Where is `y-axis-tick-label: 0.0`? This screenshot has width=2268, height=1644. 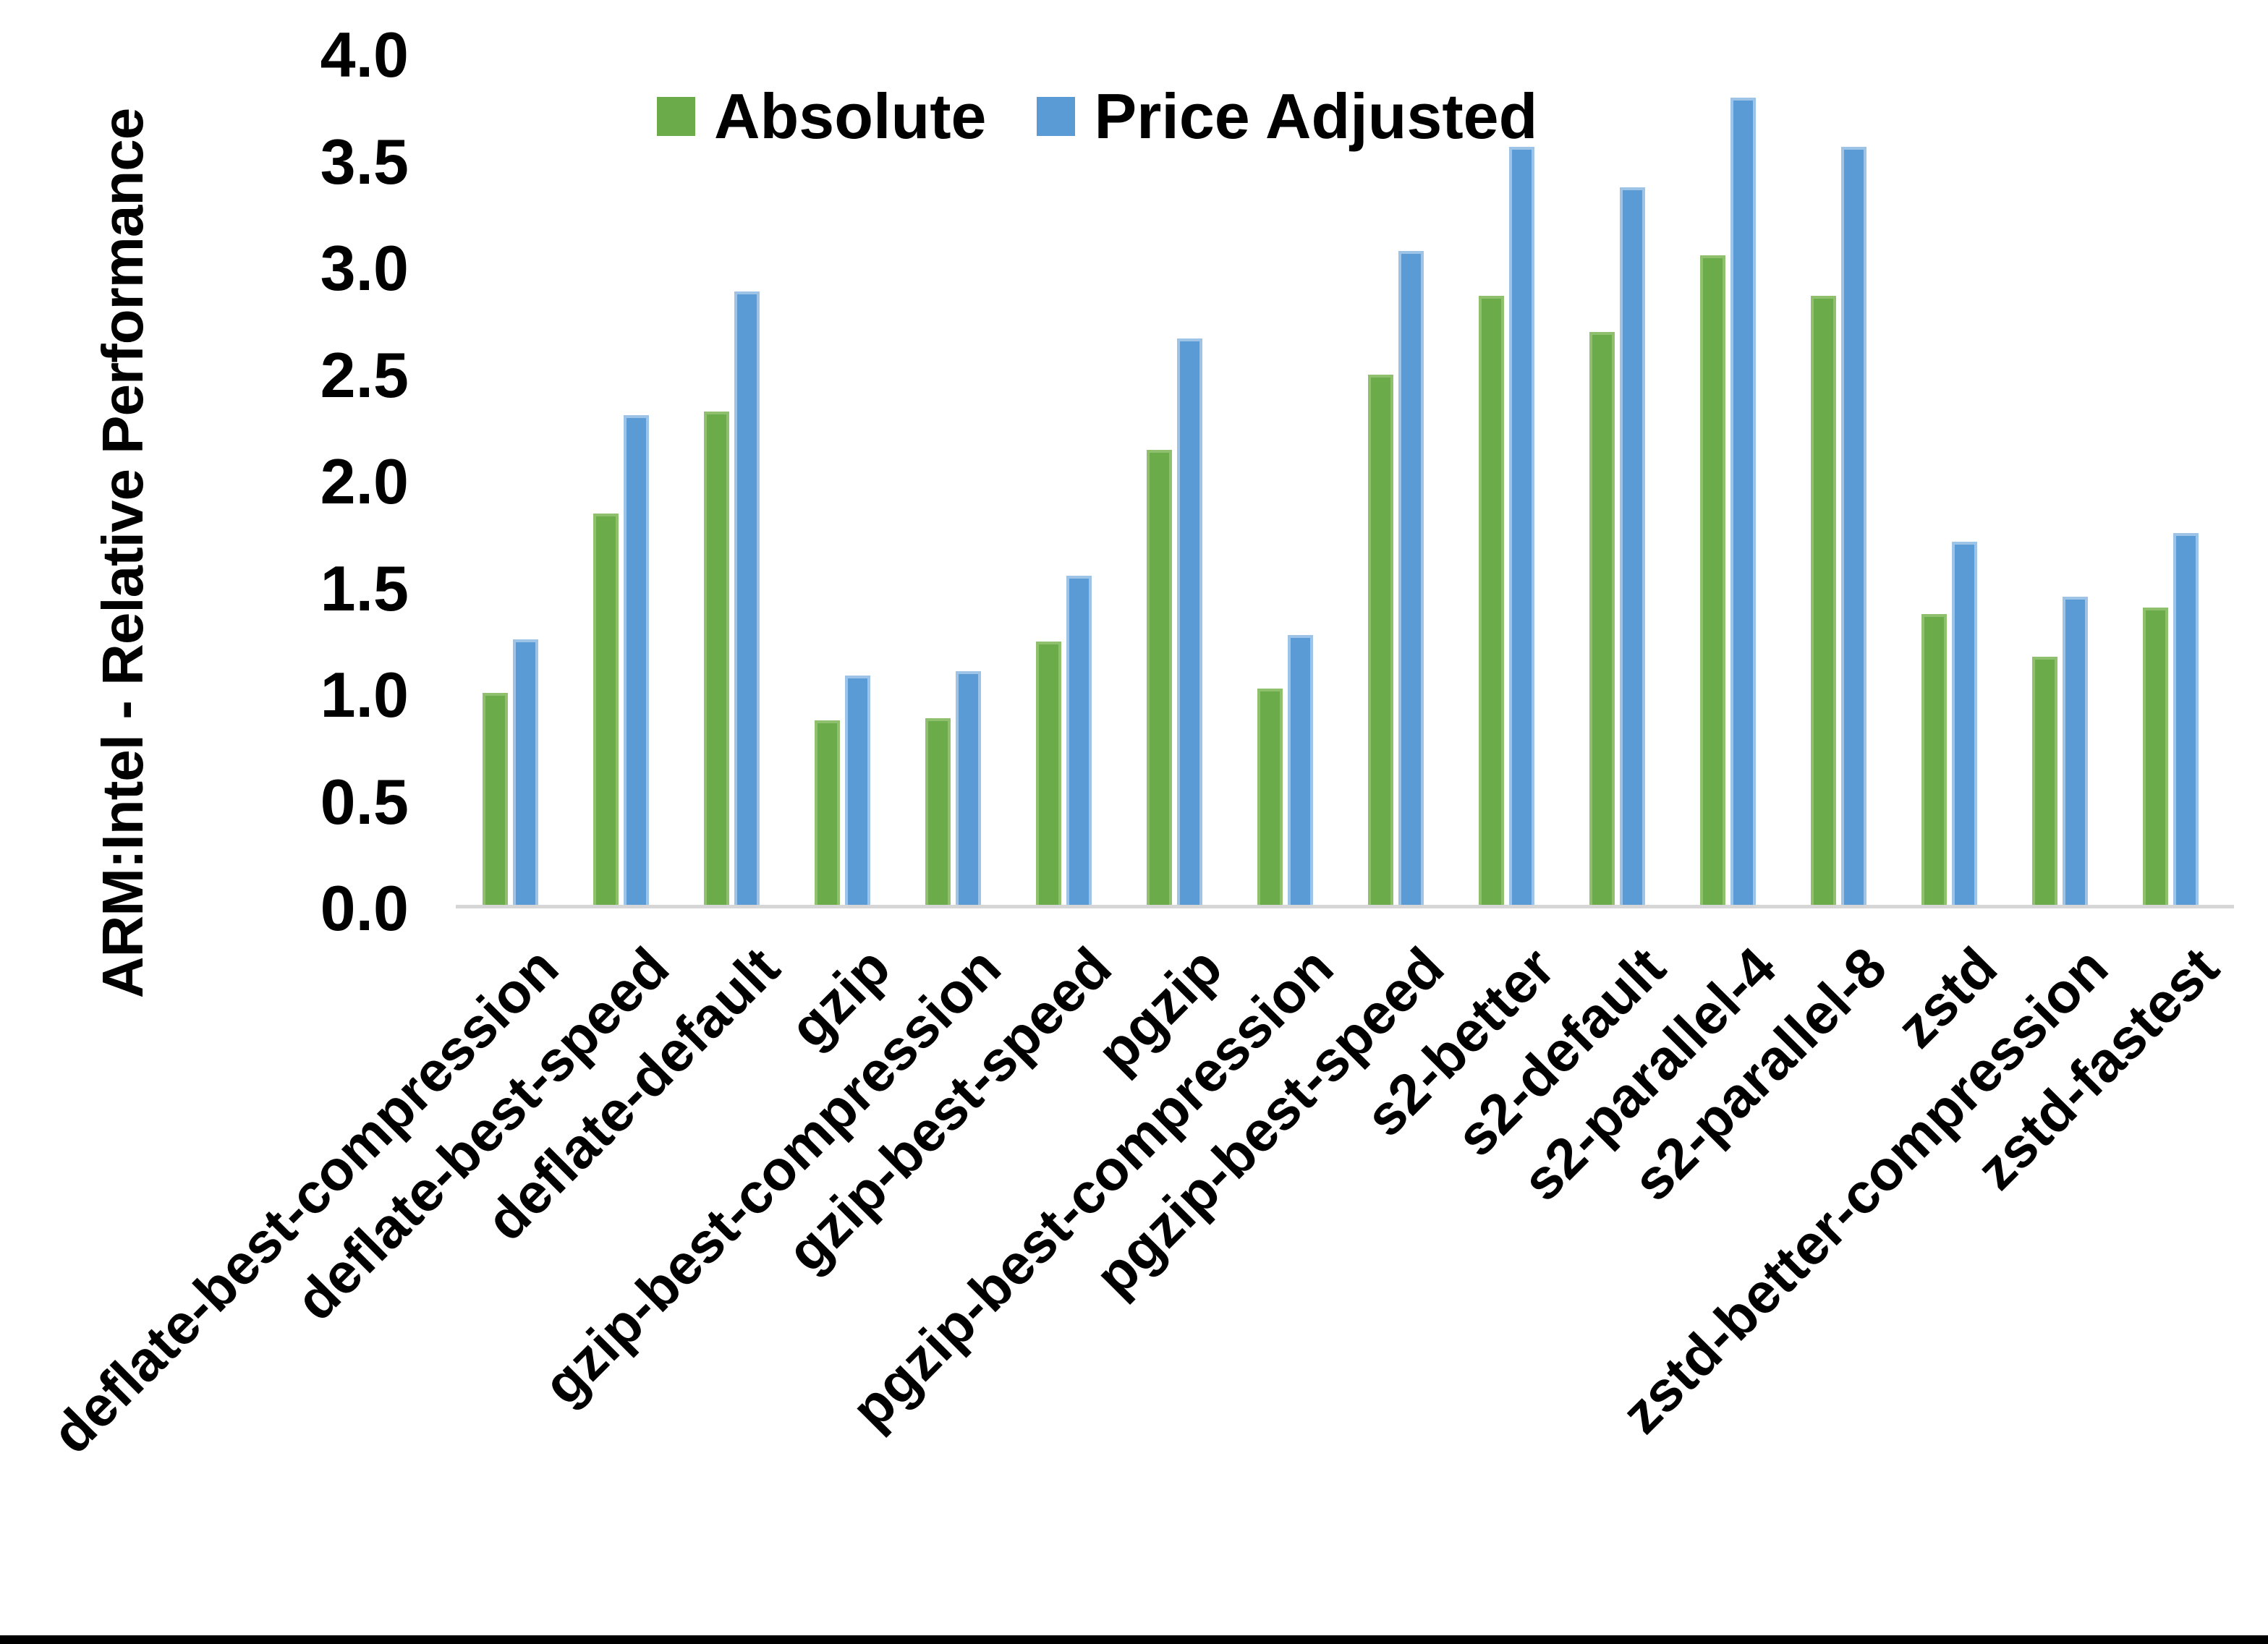 y-axis-tick-label: 0.0 is located at coordinates (364, 908).